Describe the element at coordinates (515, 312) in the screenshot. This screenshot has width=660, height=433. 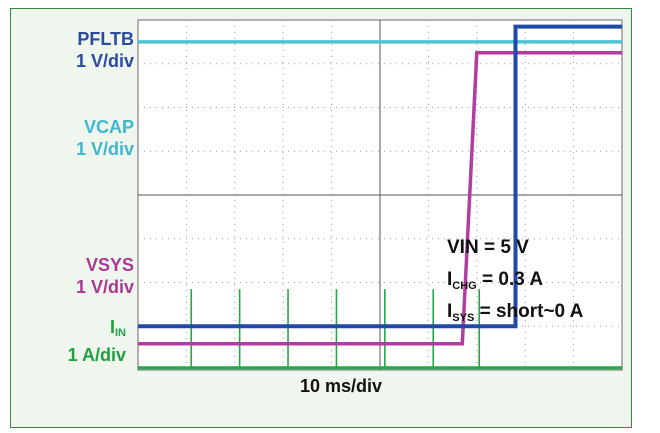
I see `annotation-isys: ISYS = short~0 A` at that location.